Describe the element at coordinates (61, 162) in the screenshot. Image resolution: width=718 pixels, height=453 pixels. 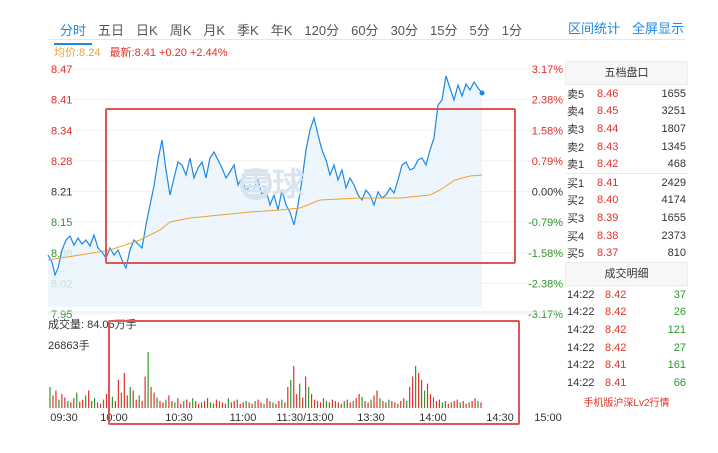
I see `y-label-left: 8.28` at that location.